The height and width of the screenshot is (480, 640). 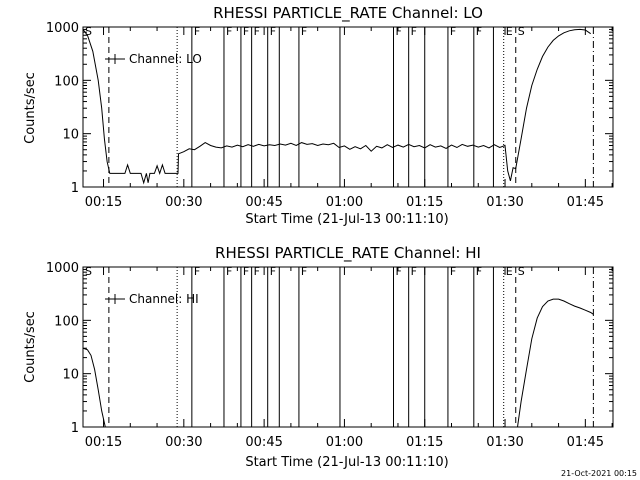 What do you see at coordinates (348, 13) in the screenshot?
I see `chart-title: RHESSI PARTICLE_RATE Channel: LO` at bounding box center [348, 13].